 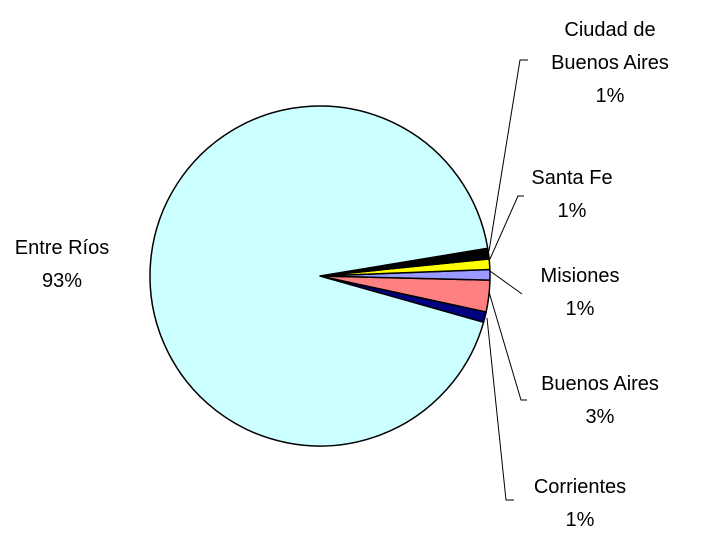 I want to click on category-label: Santa Fe, so click(x=572, y=178).